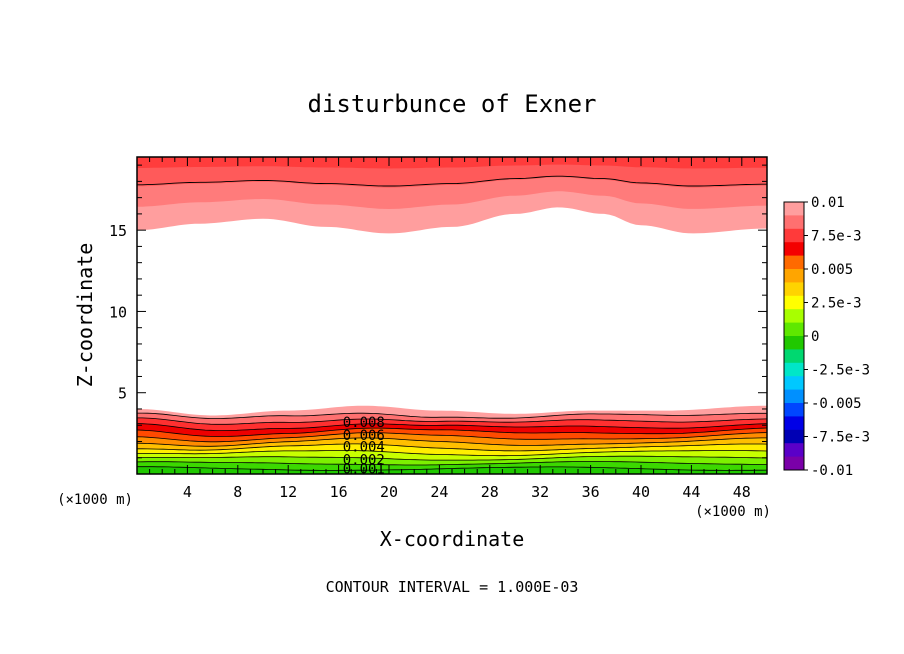  What do you see at coordinates (389, 492) in the screenshot?
I see `x-tick-label: 20` at bounding box center [389, 492].